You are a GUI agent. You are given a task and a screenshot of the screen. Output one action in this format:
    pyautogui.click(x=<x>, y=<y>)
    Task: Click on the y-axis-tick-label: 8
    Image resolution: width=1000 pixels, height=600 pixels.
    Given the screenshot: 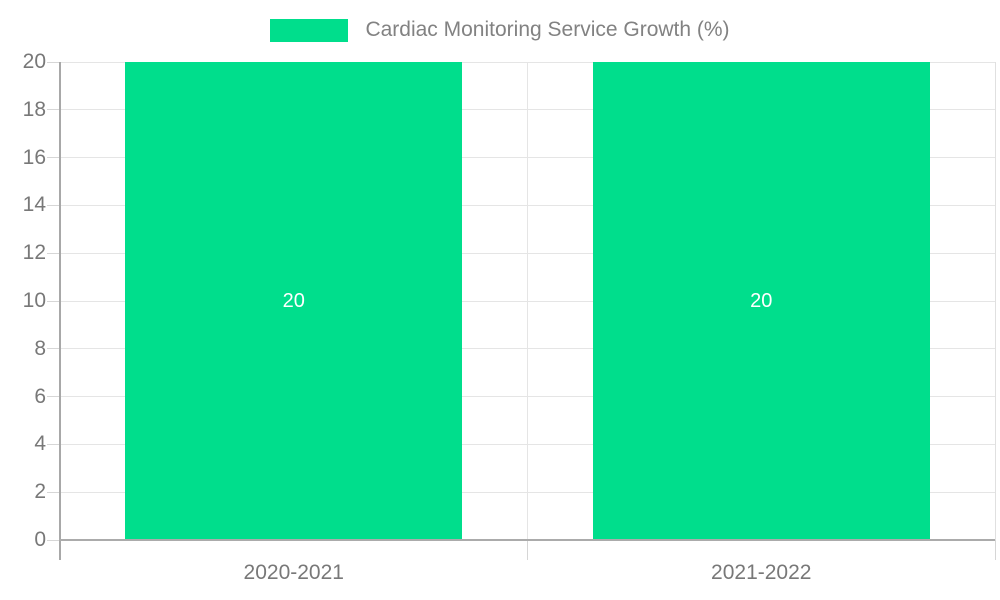 What is the action you would take?
    pyautogui.click(x=40, y=348)
    